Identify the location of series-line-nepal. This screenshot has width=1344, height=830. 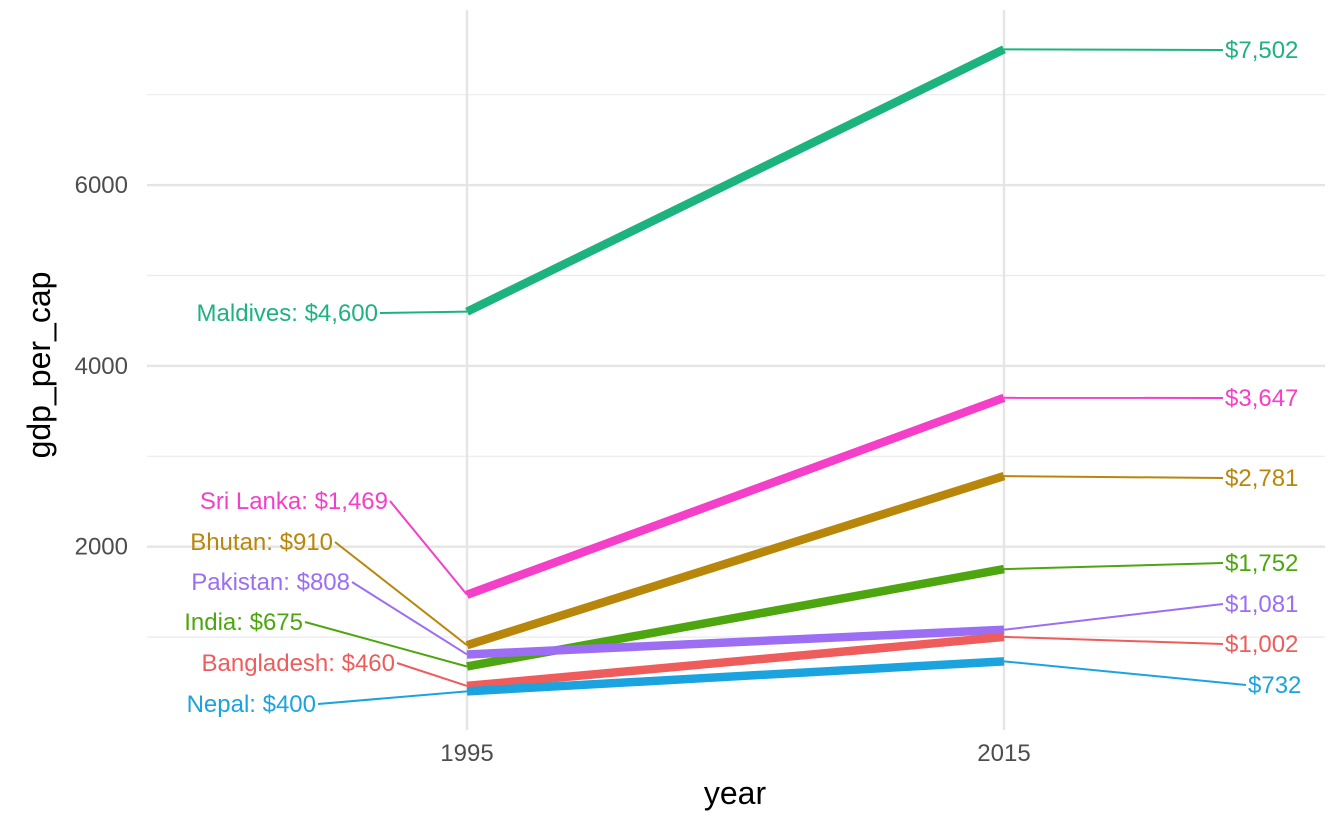
(735, 676).